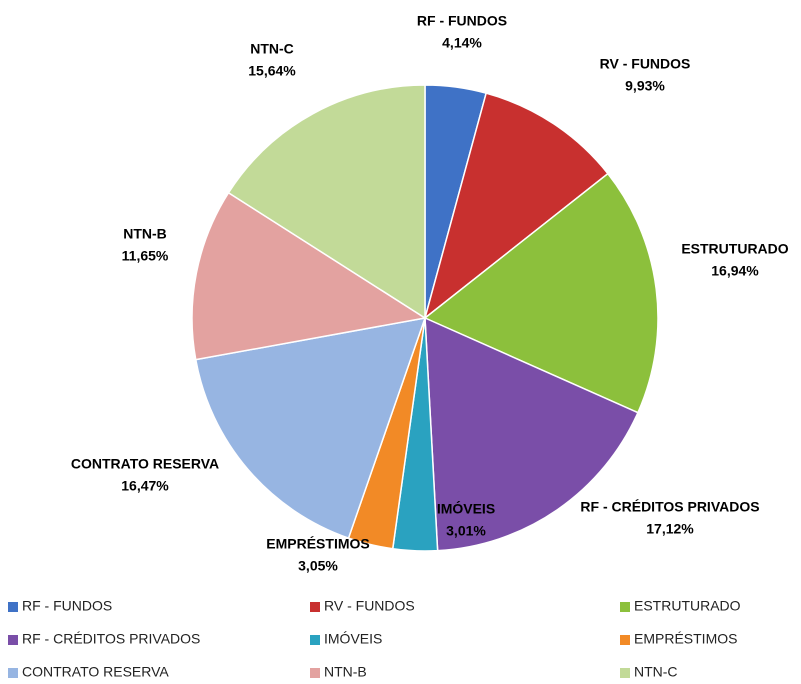 The height and width of the screenshot is (684, 801). I want to click on legend-label: RF - FUNDOS, so click(67, 606).